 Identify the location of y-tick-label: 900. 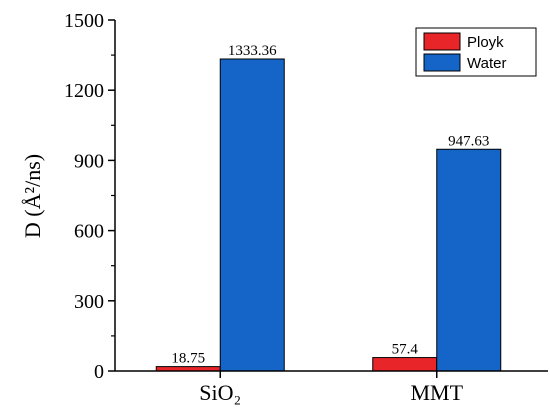
(89, 161).